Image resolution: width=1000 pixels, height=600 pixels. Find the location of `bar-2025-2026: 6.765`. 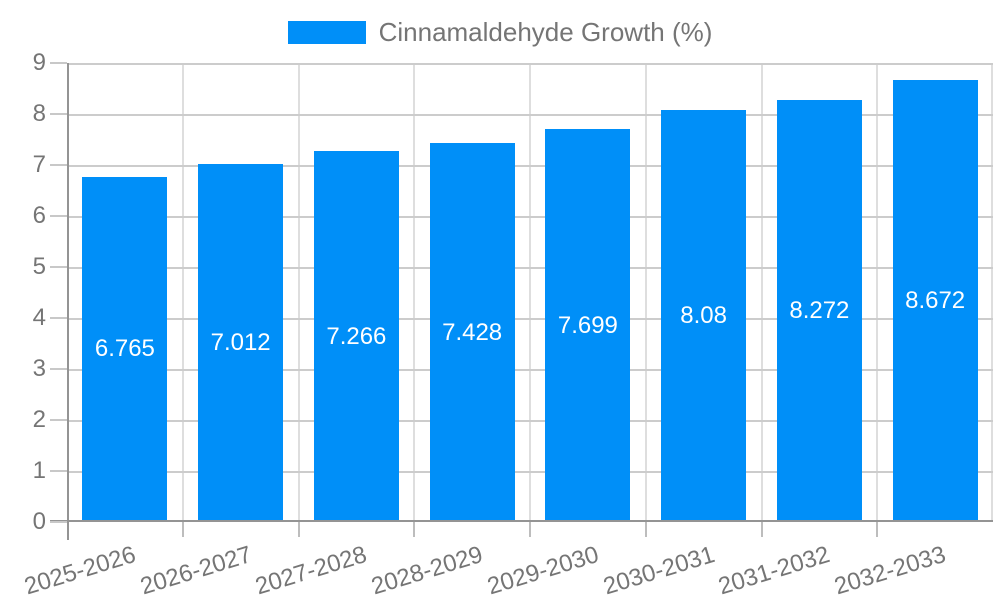

bar-2025-2026: 6.765 is located at coordinates (125, 349).